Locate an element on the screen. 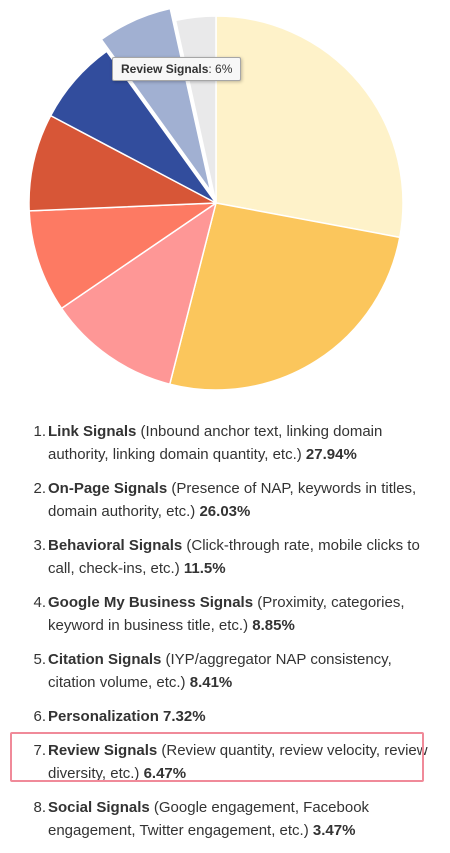  item-number: 2. is located at coordinates (39, 488).